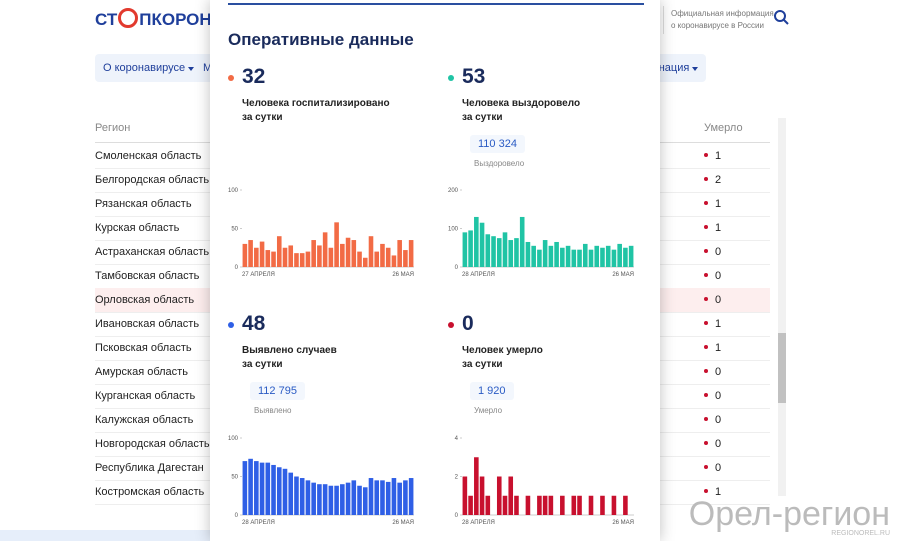  Describe the element at coordinates (150, 492) in the screenshot. I see `region-name: Костромская область` at that location.